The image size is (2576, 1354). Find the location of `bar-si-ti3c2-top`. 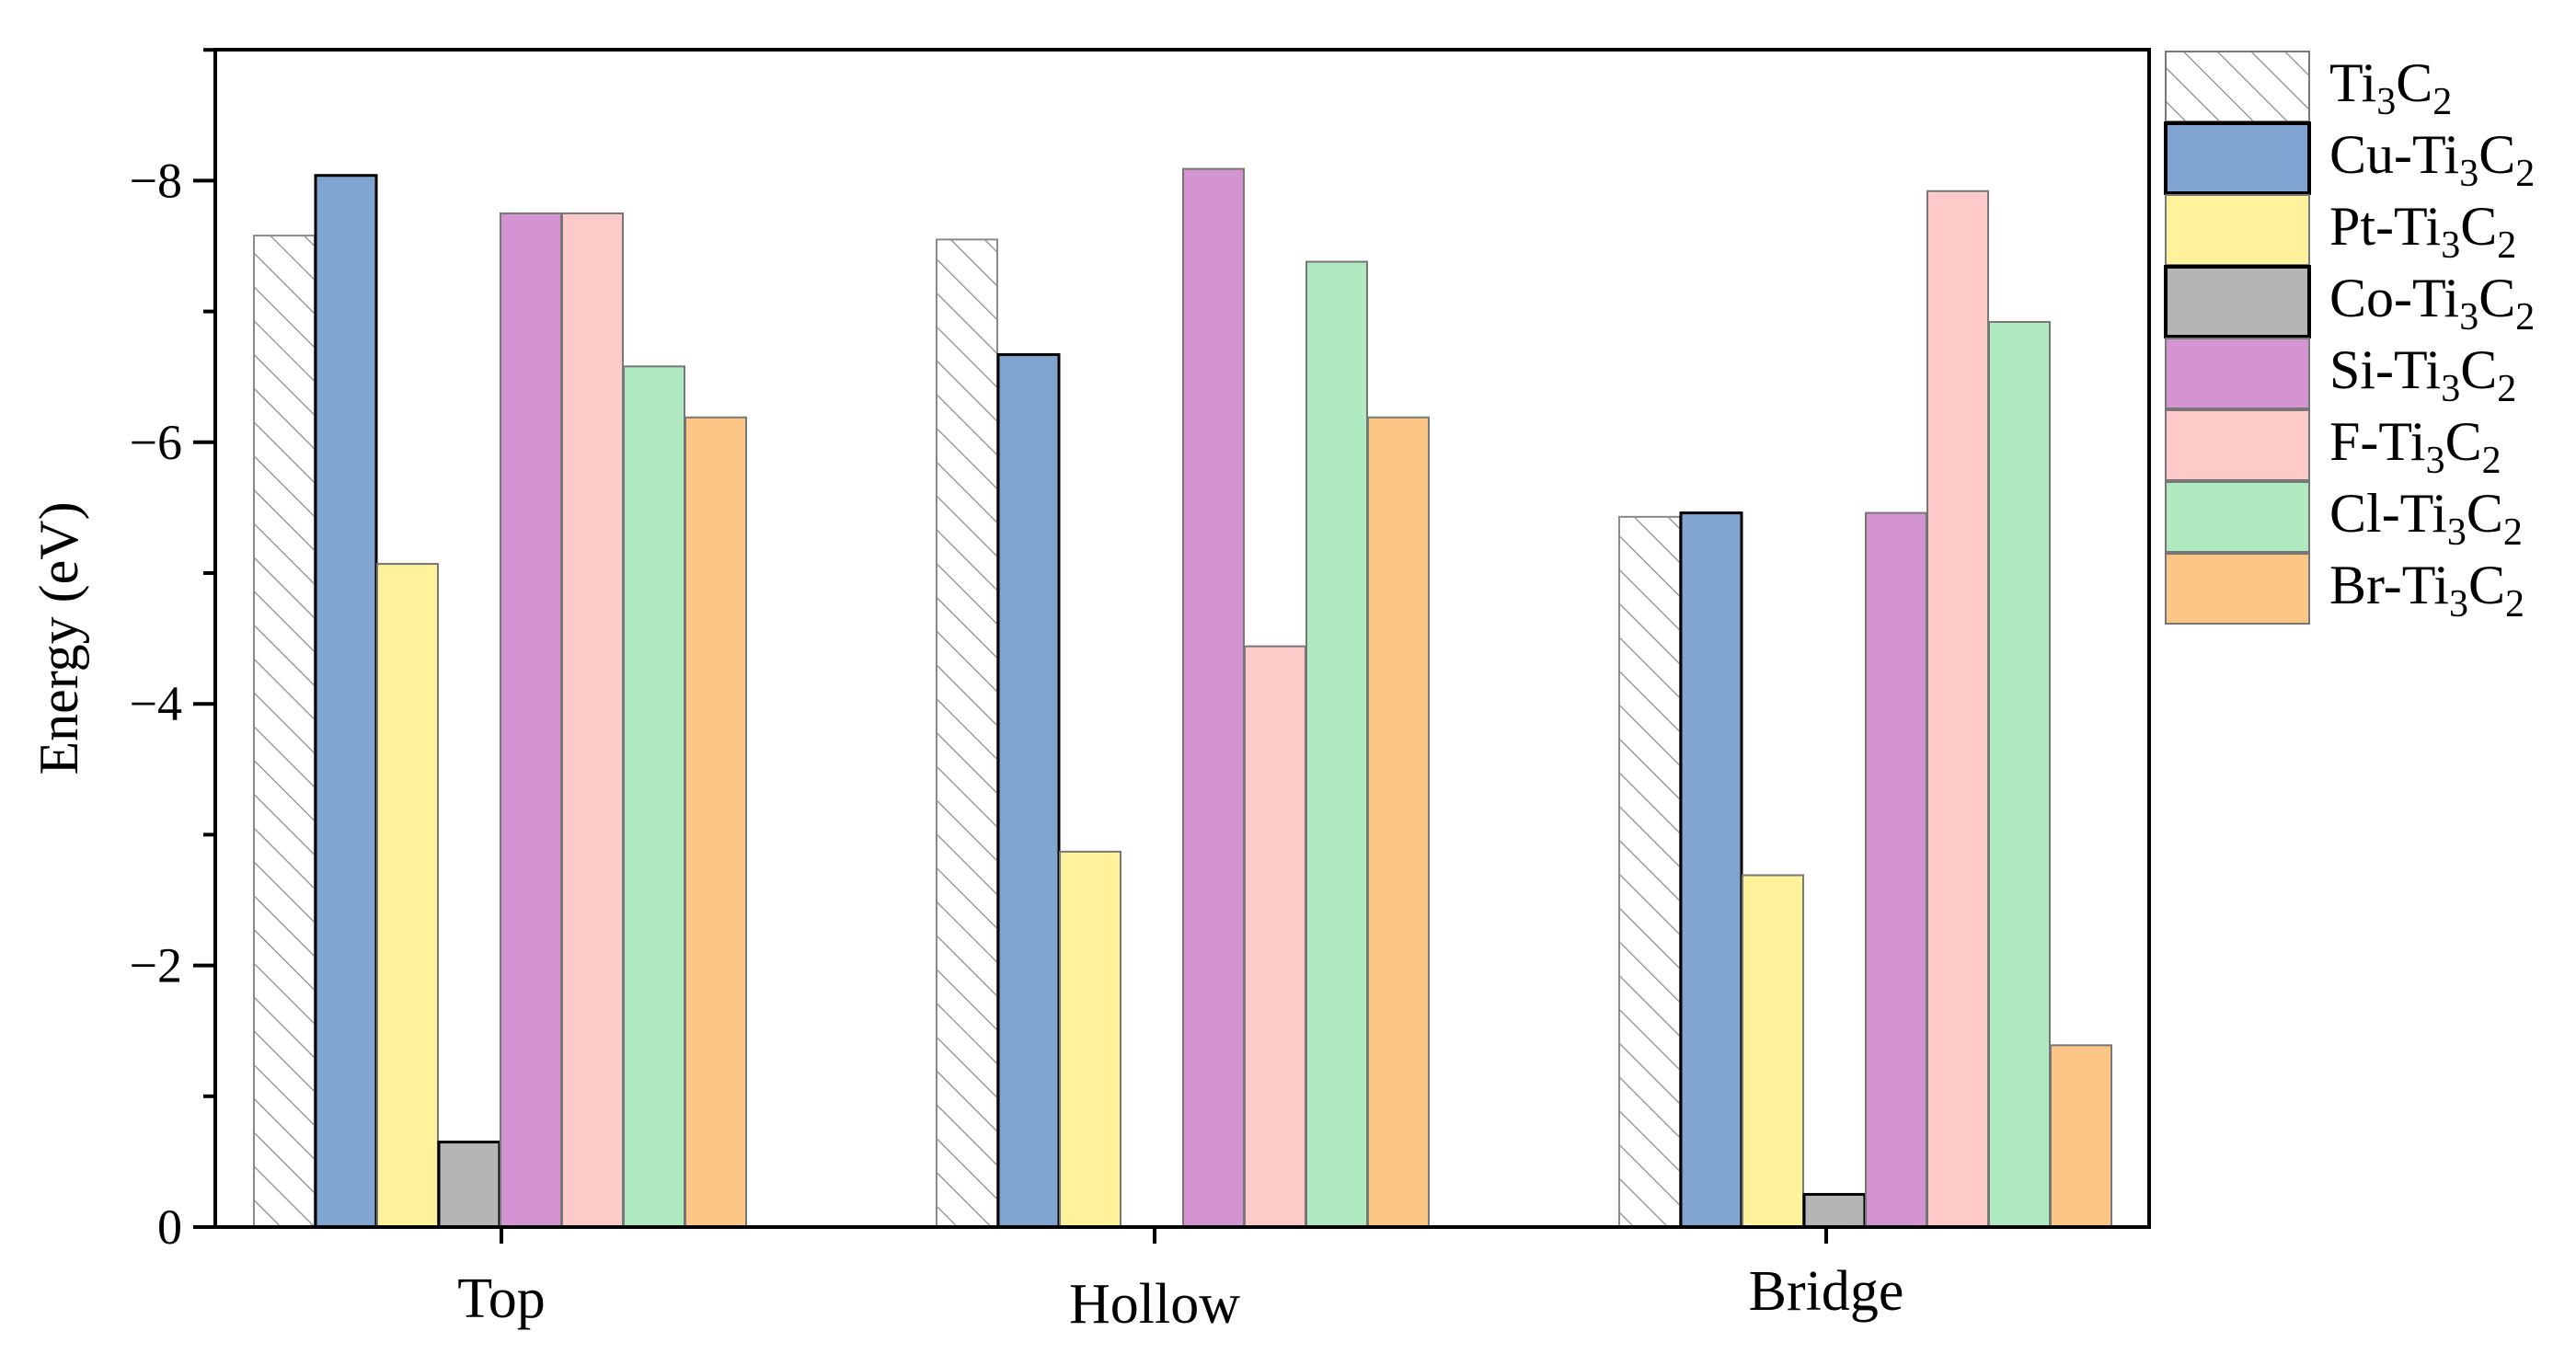

bar-si-ti3c2-top is located at coordinates (531, 721).